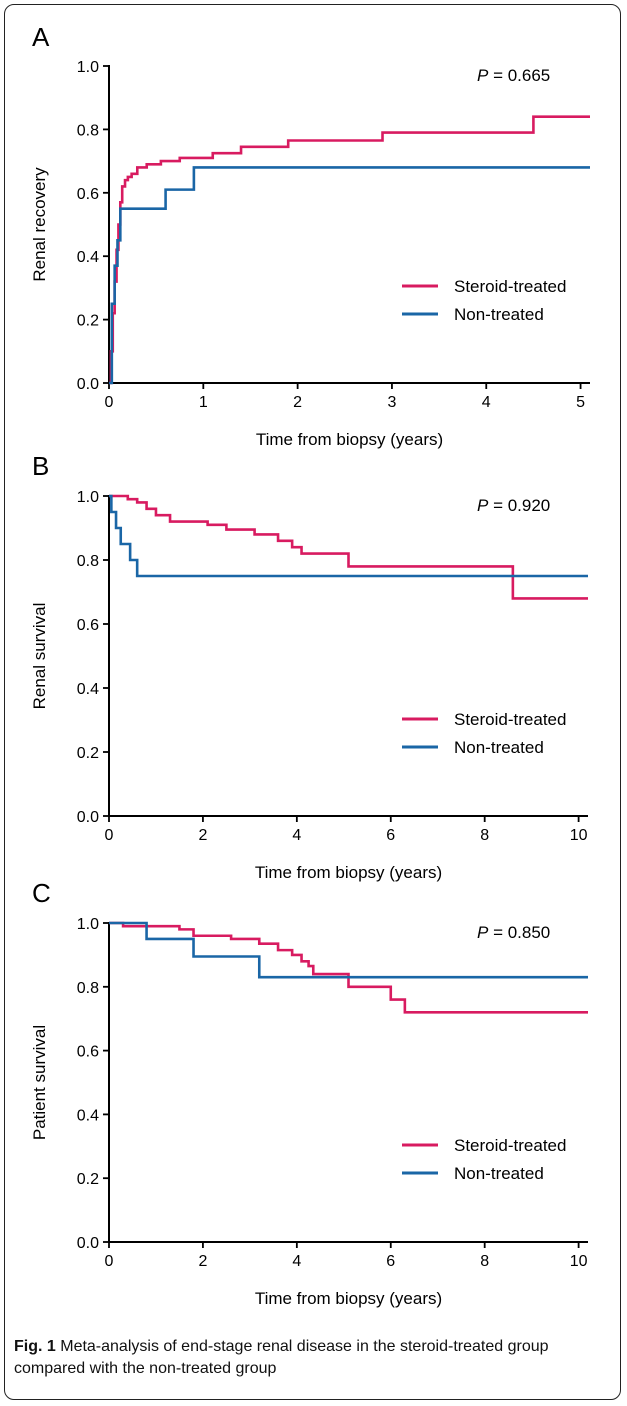 Image resolution: width=627 pixels, height=1406 pixels. Describe the element at coordinates (41, 893) in the screenshot. I see `panel-letter: C` at that location.